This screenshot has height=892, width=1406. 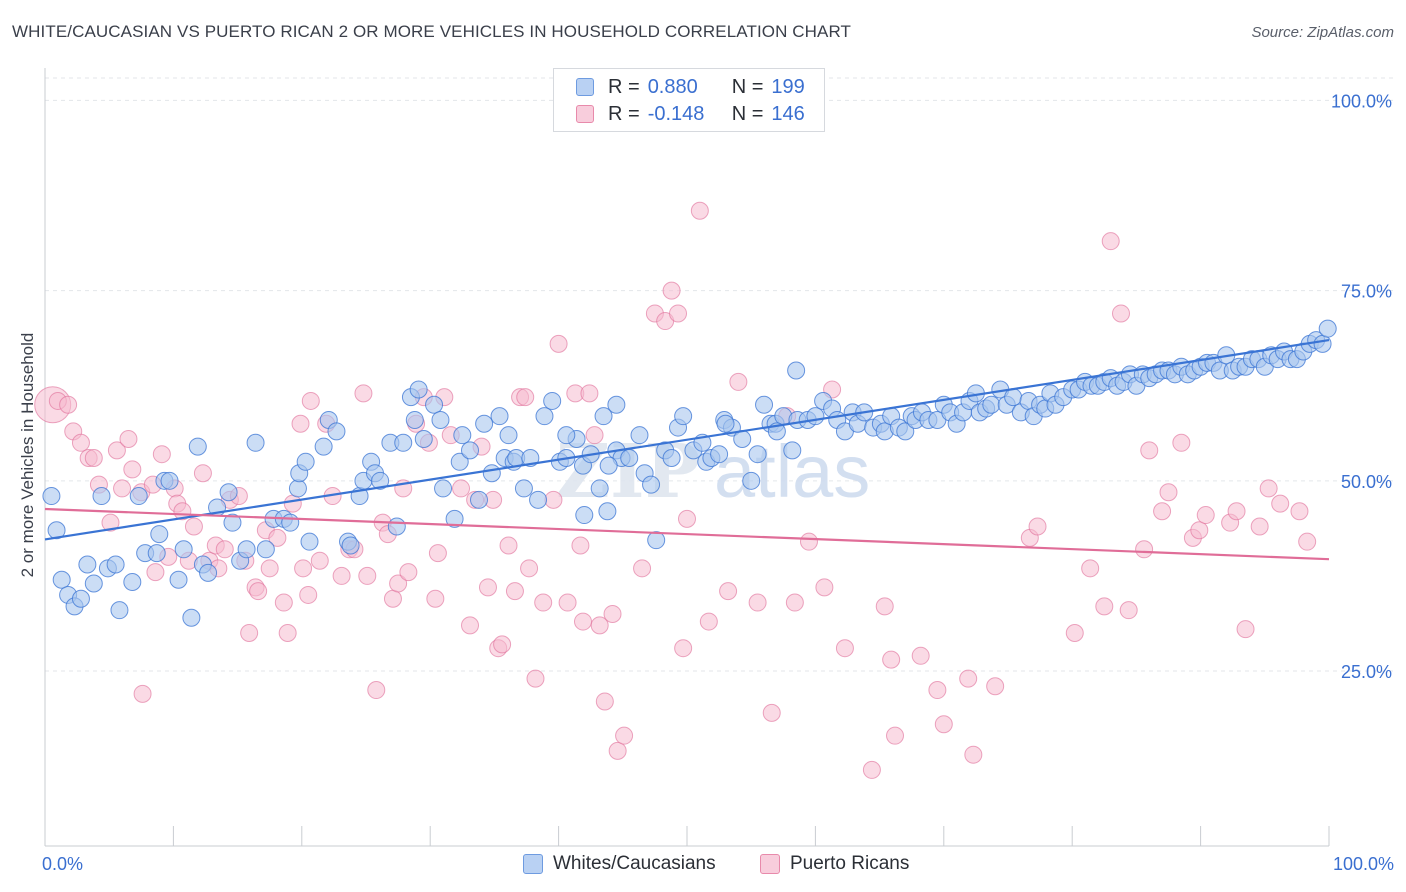 What do you see at coordinates (624, 86) in the screenshot?
I see `legend-r-label: R =` at bounding box center [624, 86].